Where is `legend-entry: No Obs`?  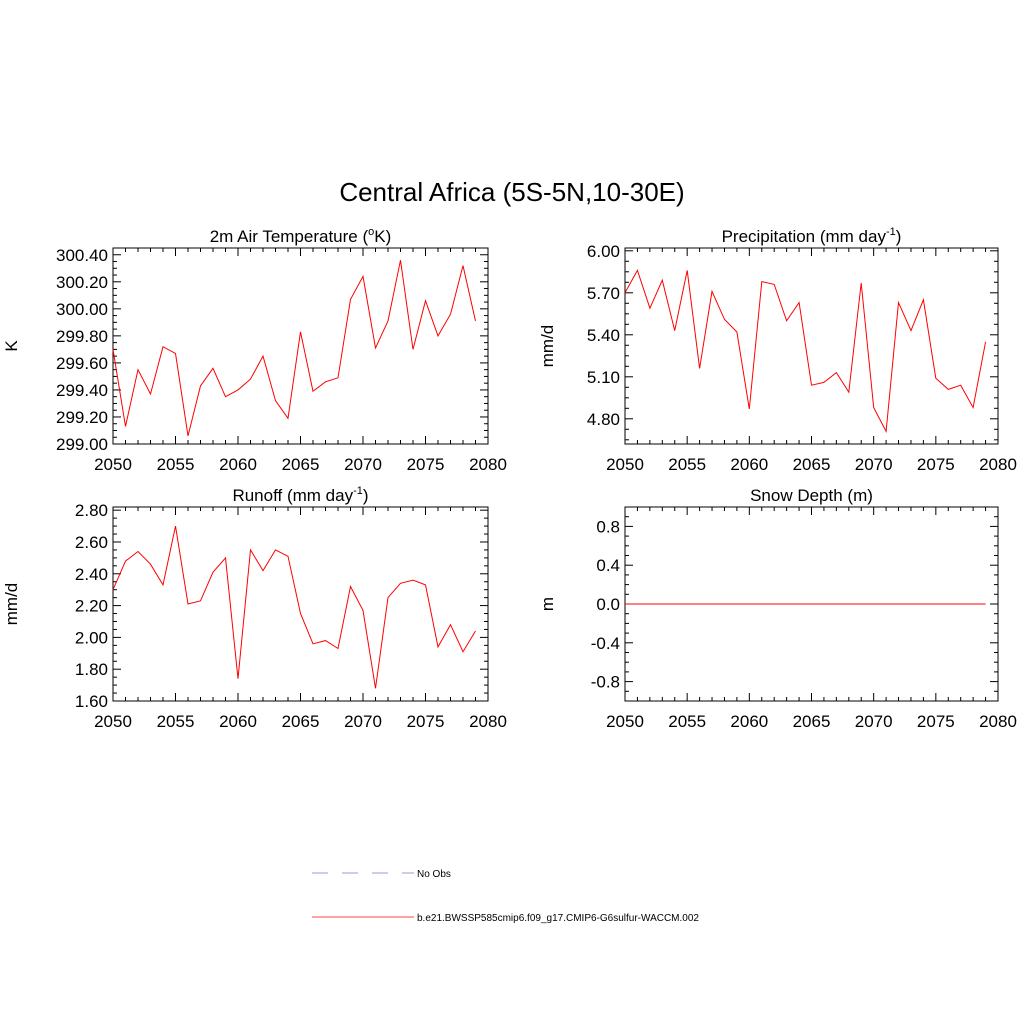 legend-entry: No Obs is located at coordinates (381, 874).